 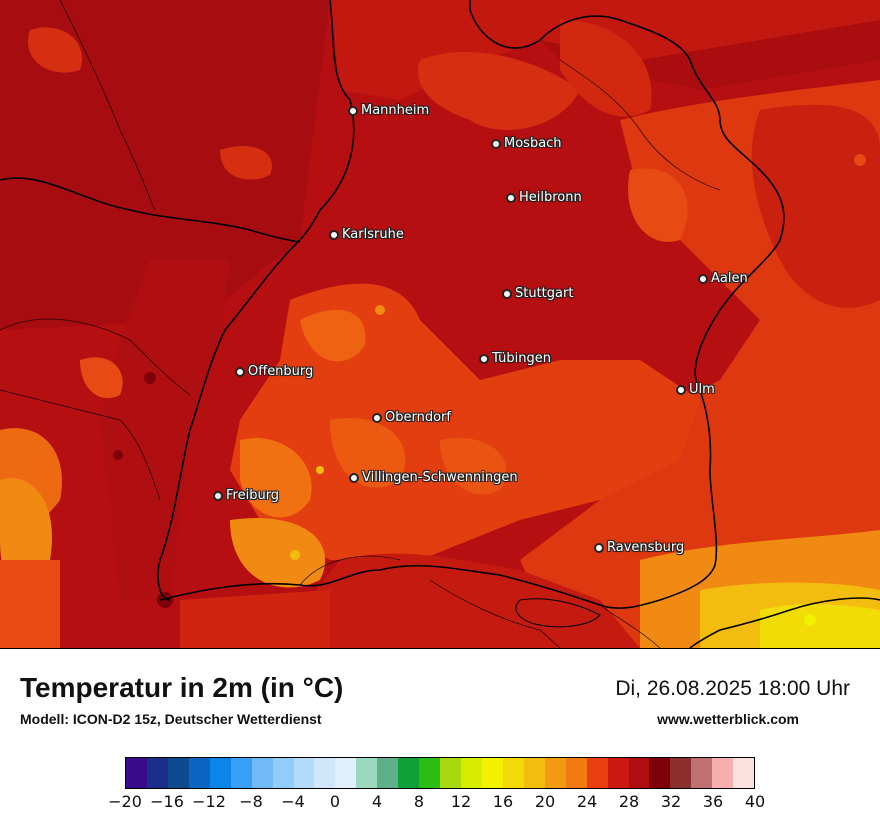 I want to click on city-marker-karlsruhe: Karlsruhe, so click(x=366, y=234).